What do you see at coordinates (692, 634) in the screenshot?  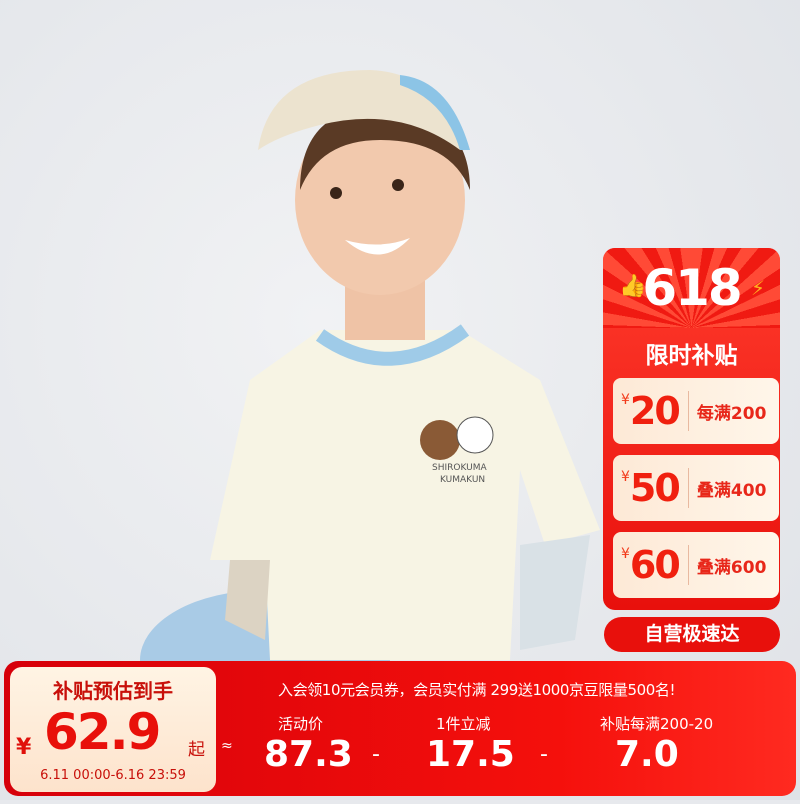 I see `delivery-badge: 自营极速达` at bounding box center [692, 634].